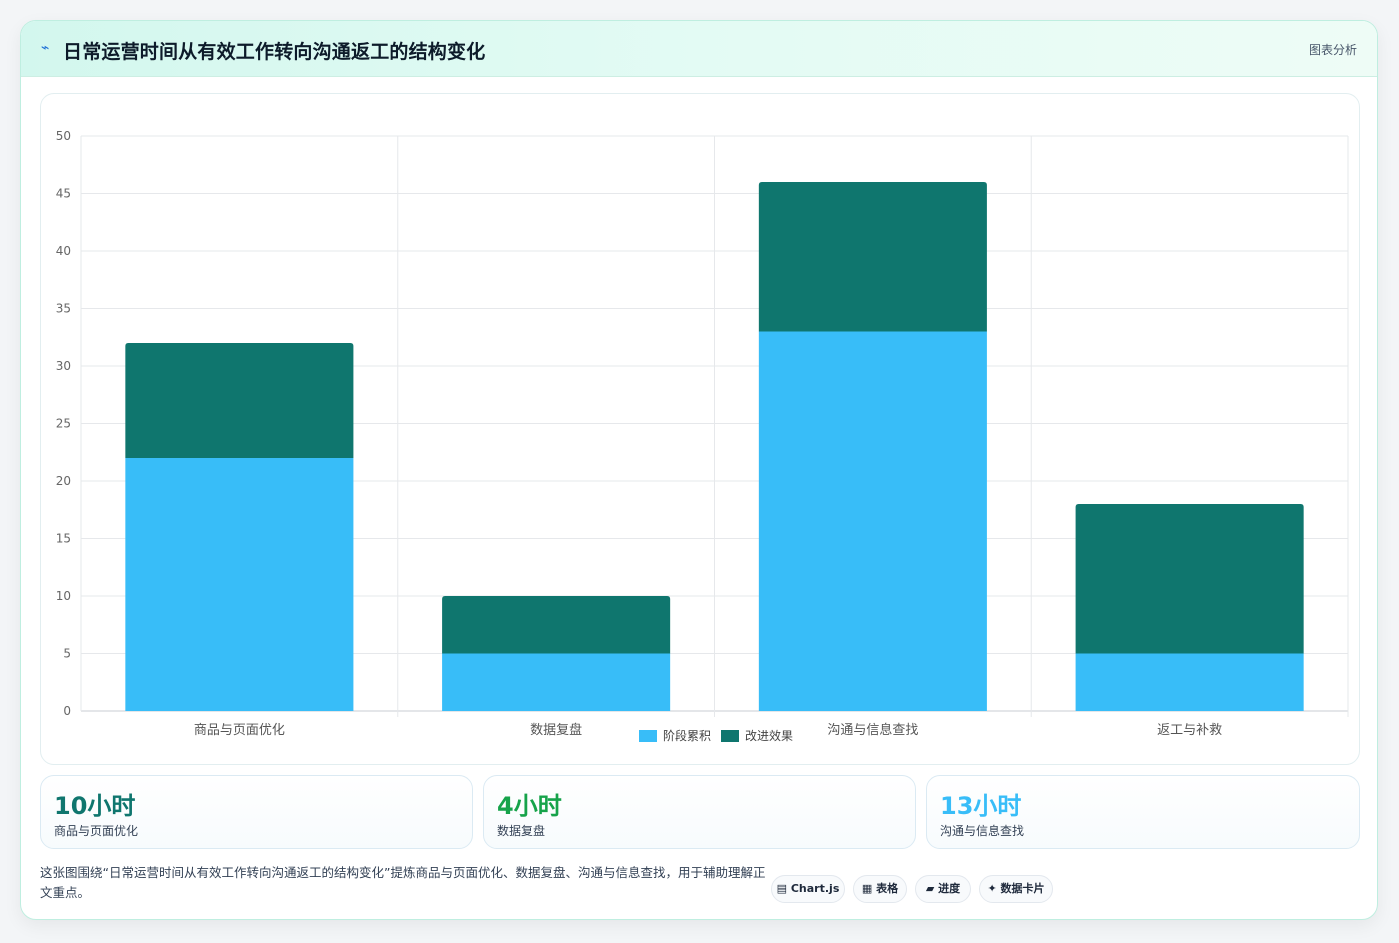  What do you see at coordinates (529, 806) in the screenshot?
I see `stat-value: 4小时` at bounding box center [529, 806].